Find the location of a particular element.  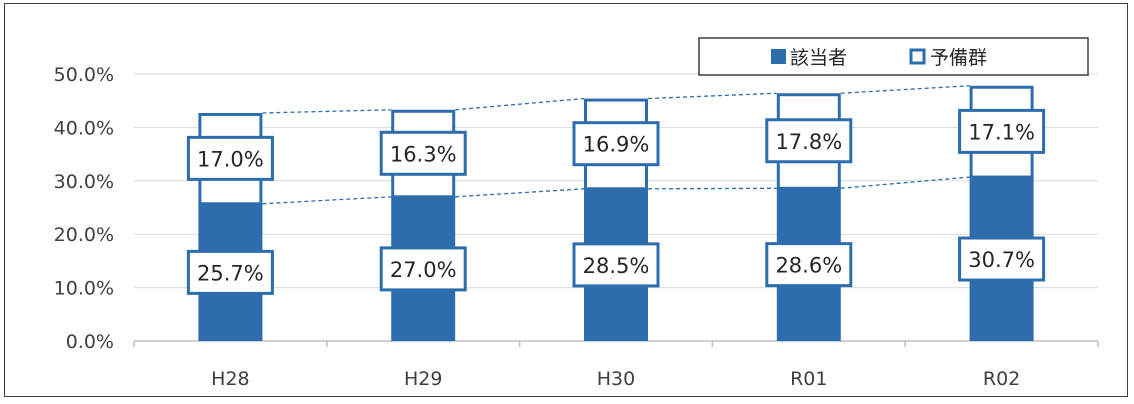

y-tick-label: 50.0% is located at coordinates (84, 75).